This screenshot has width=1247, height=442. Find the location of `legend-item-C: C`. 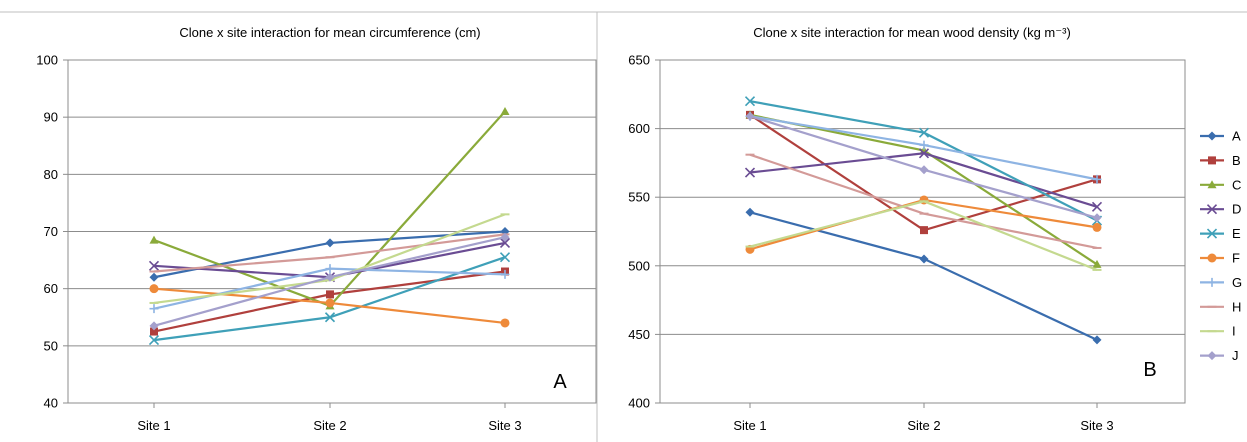

legend-item-C: C is located at coordinates (1220, 184).